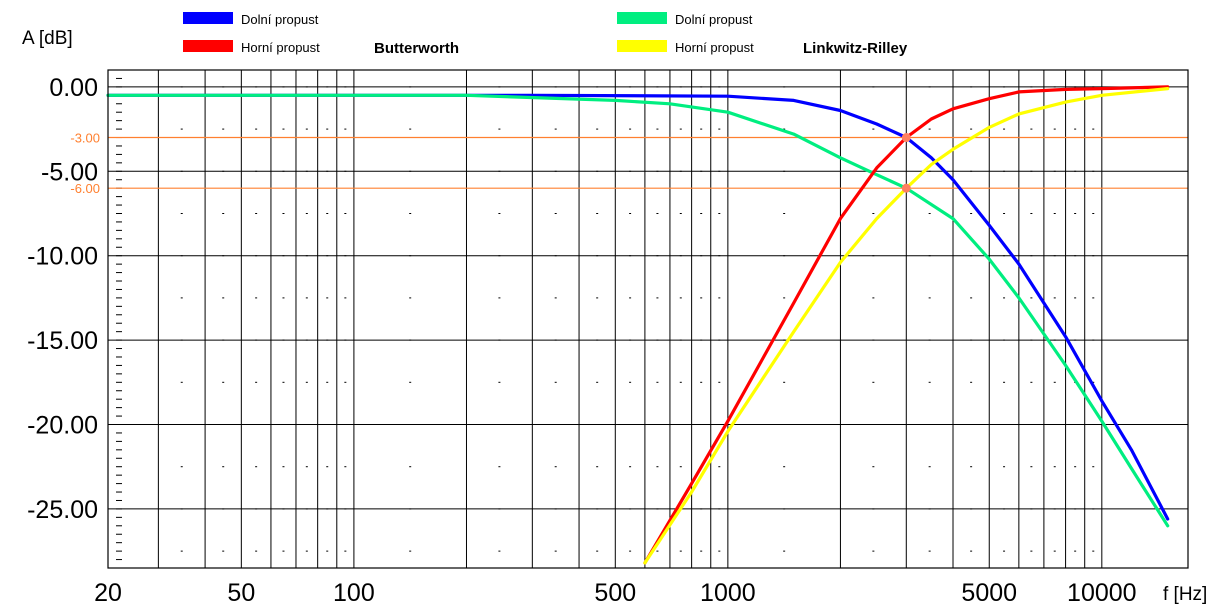  What do you see at coordinates (280, 47) in the screenshot?
I see `legend-label-bw-highpass: Horní propust` at bounding box center [280, 47].